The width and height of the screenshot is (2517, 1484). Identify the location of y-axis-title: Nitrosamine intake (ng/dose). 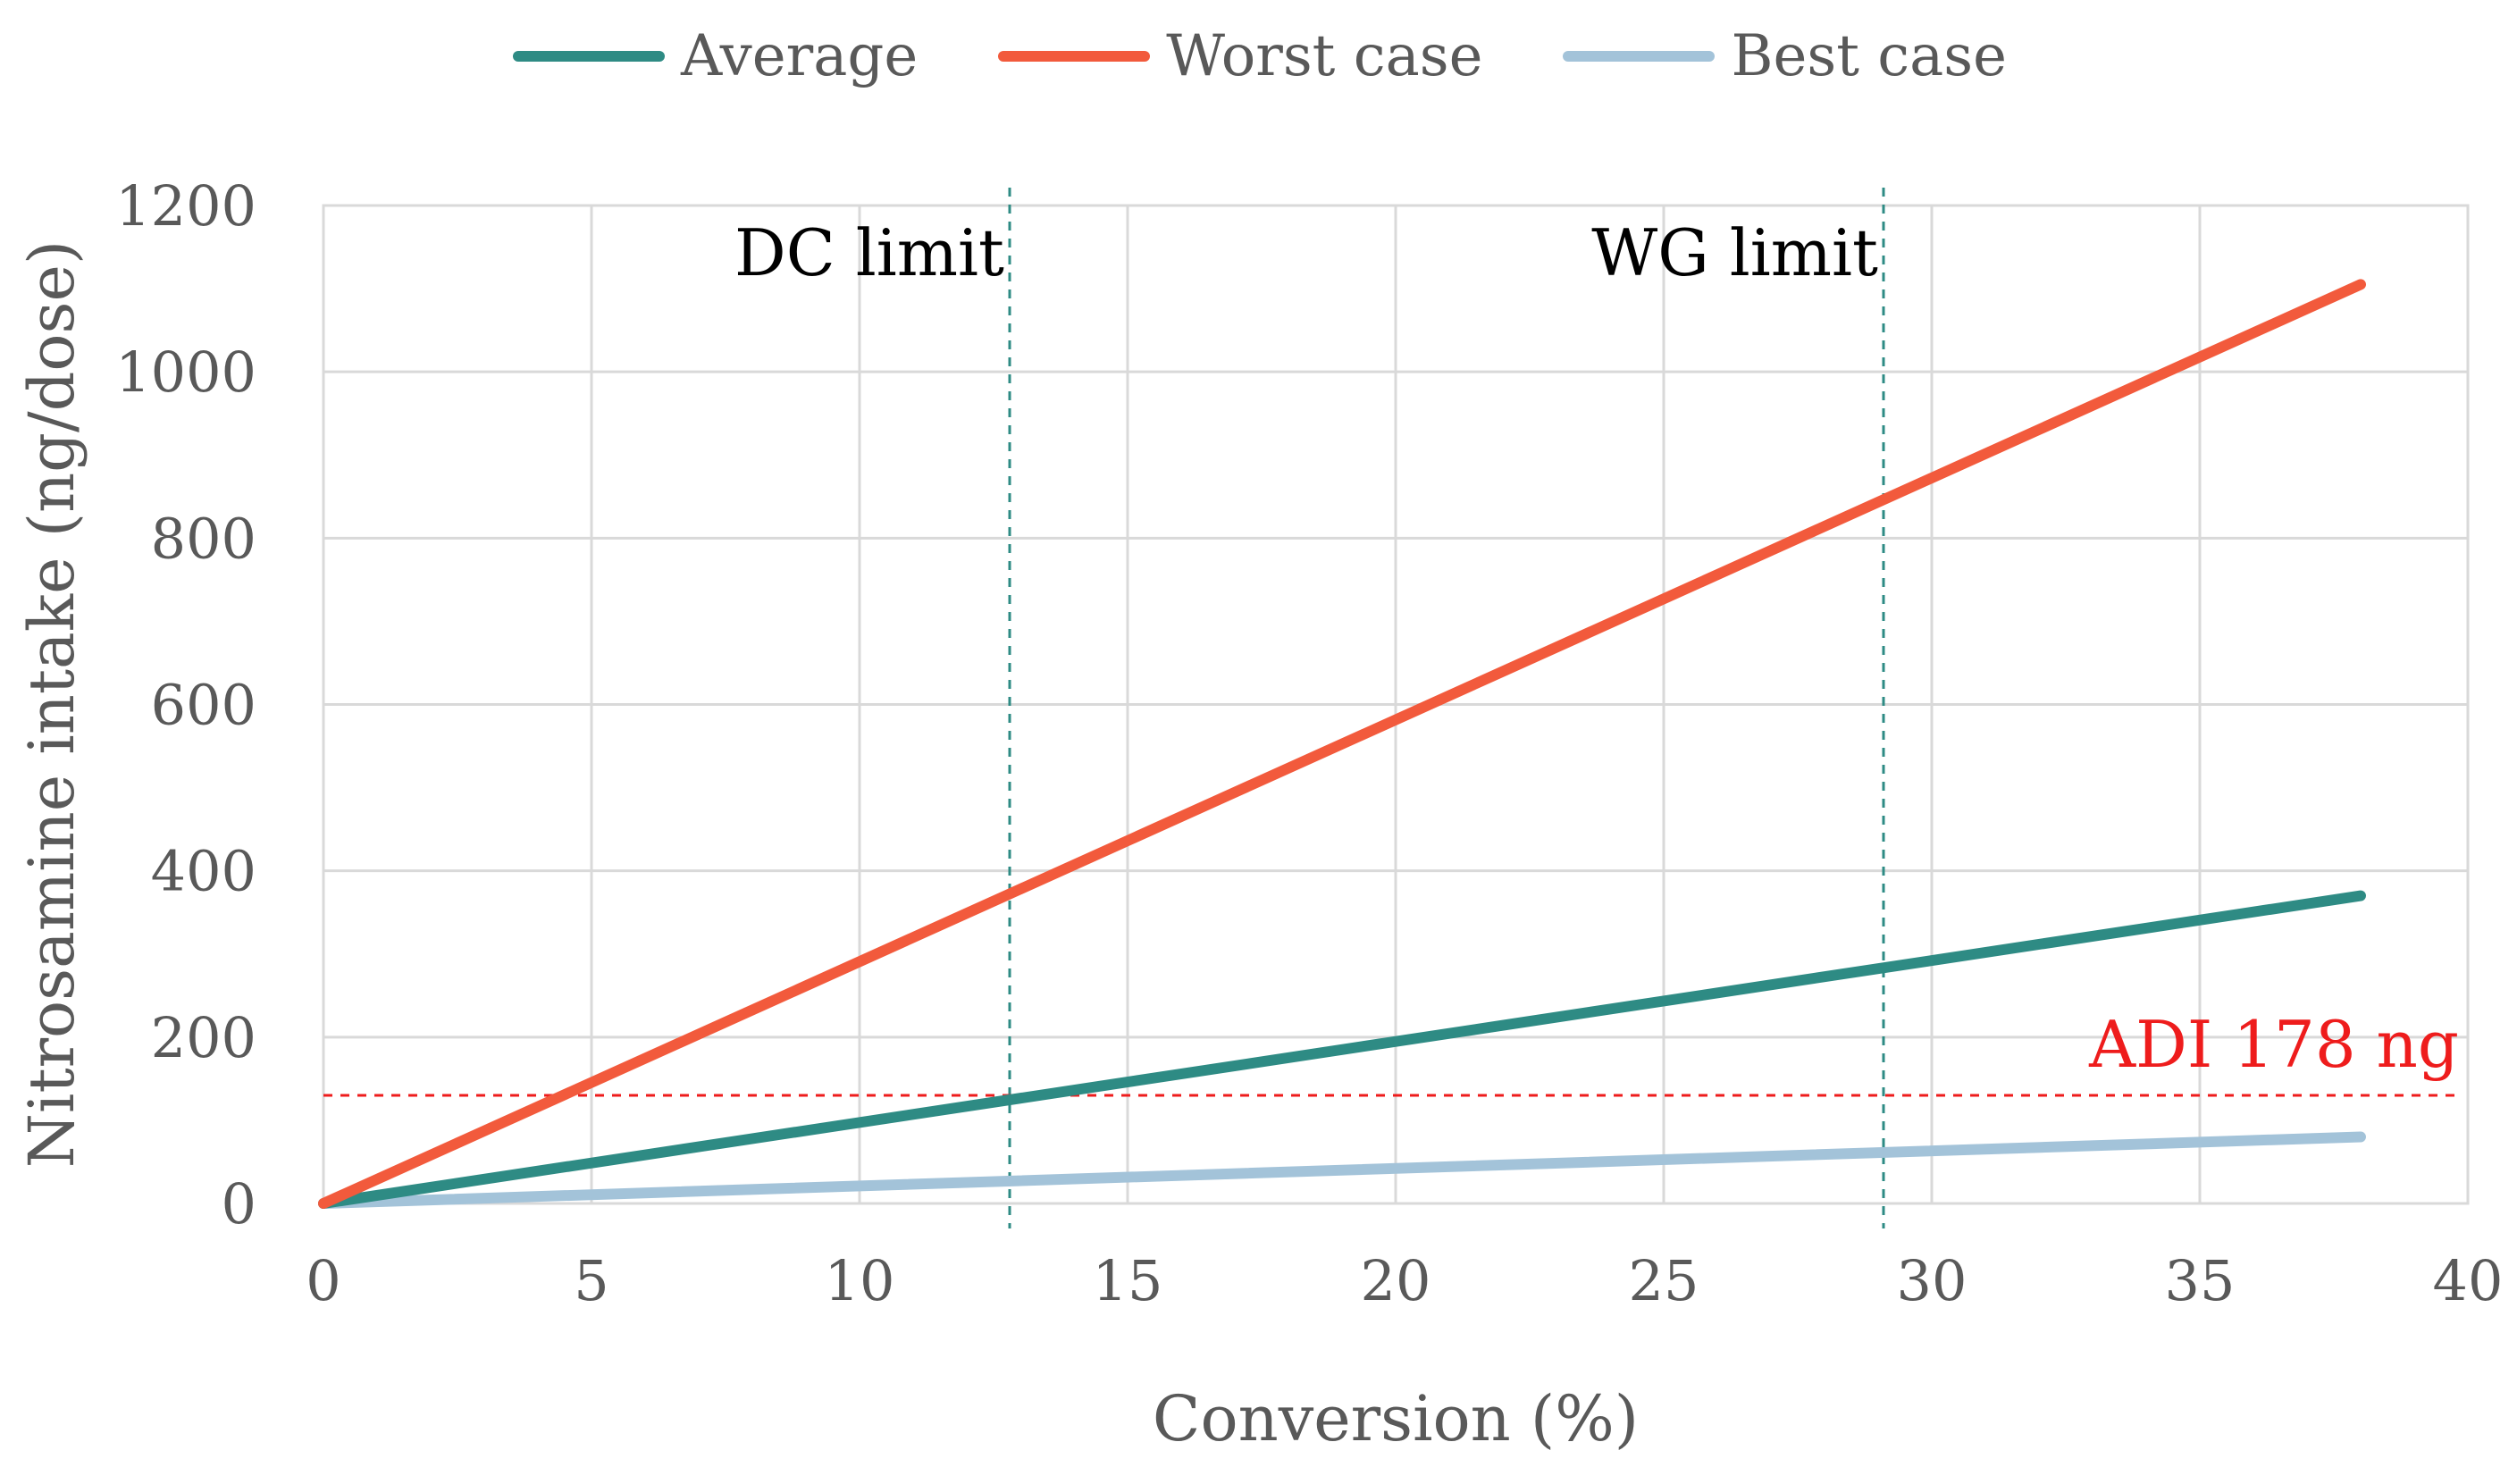
(51, 704).